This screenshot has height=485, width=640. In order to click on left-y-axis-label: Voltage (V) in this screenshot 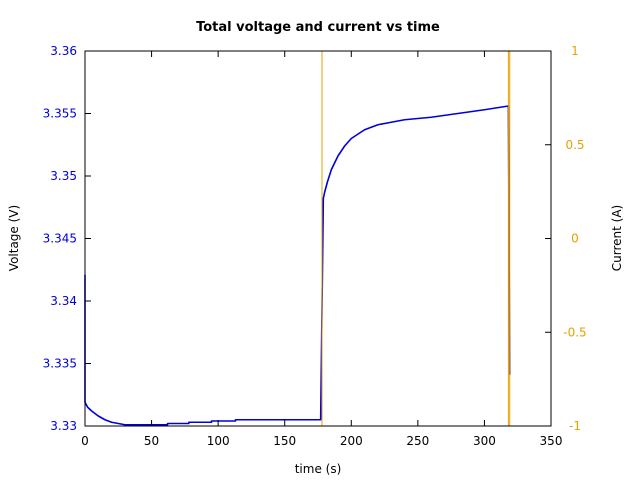, I will do `click(14, 238)`.